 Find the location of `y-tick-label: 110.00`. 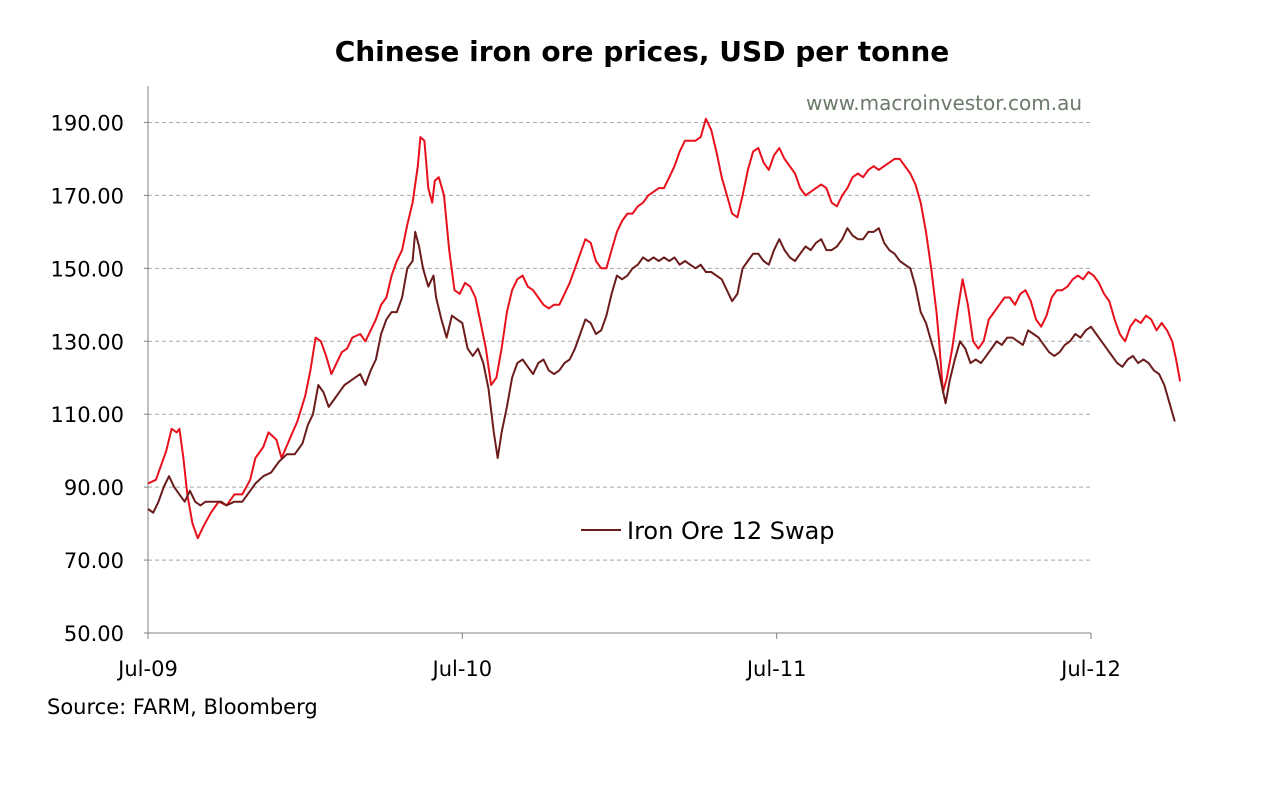

y-tick-label: 110.00 is located at coordinates (87, 415).